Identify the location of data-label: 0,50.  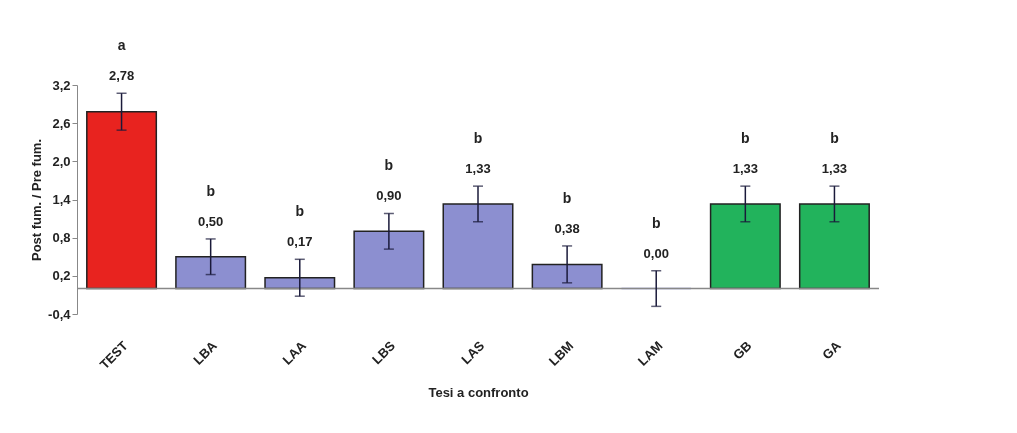
(211, 221).